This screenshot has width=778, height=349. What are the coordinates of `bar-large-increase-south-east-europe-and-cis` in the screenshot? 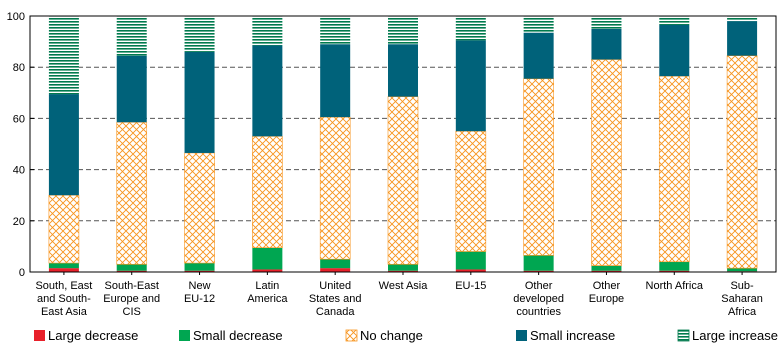 It's located at (131, 36).